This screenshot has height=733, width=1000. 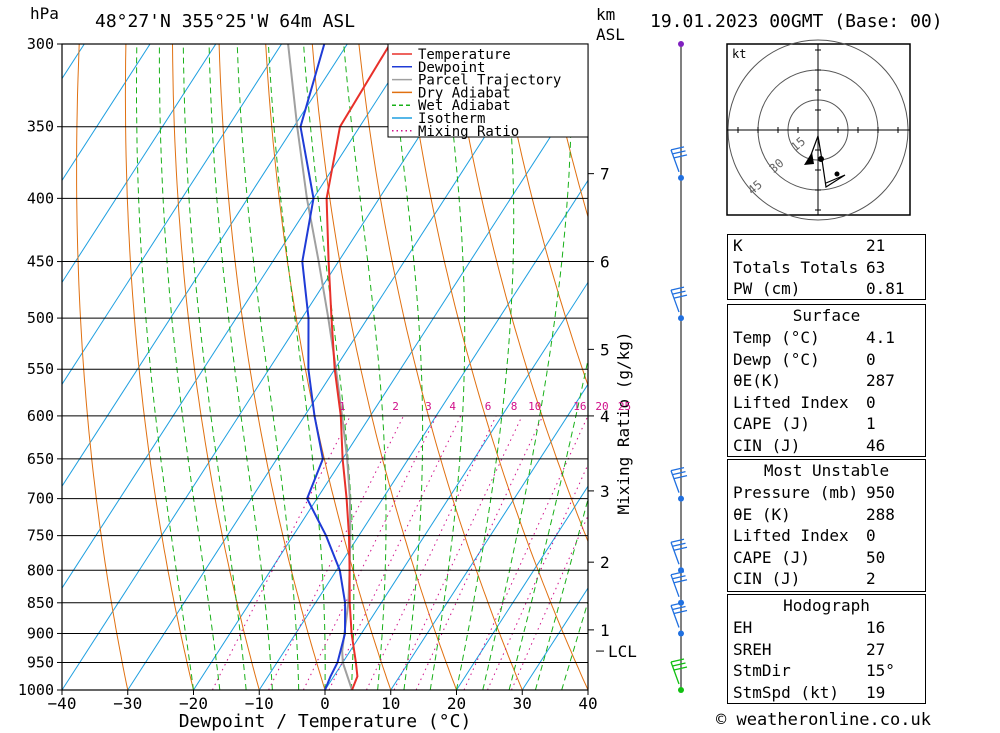 What do you see at coordinates (40, 633) in the screenshot?
I see `y-tick-label: 900` at bounding box center [40, 633].